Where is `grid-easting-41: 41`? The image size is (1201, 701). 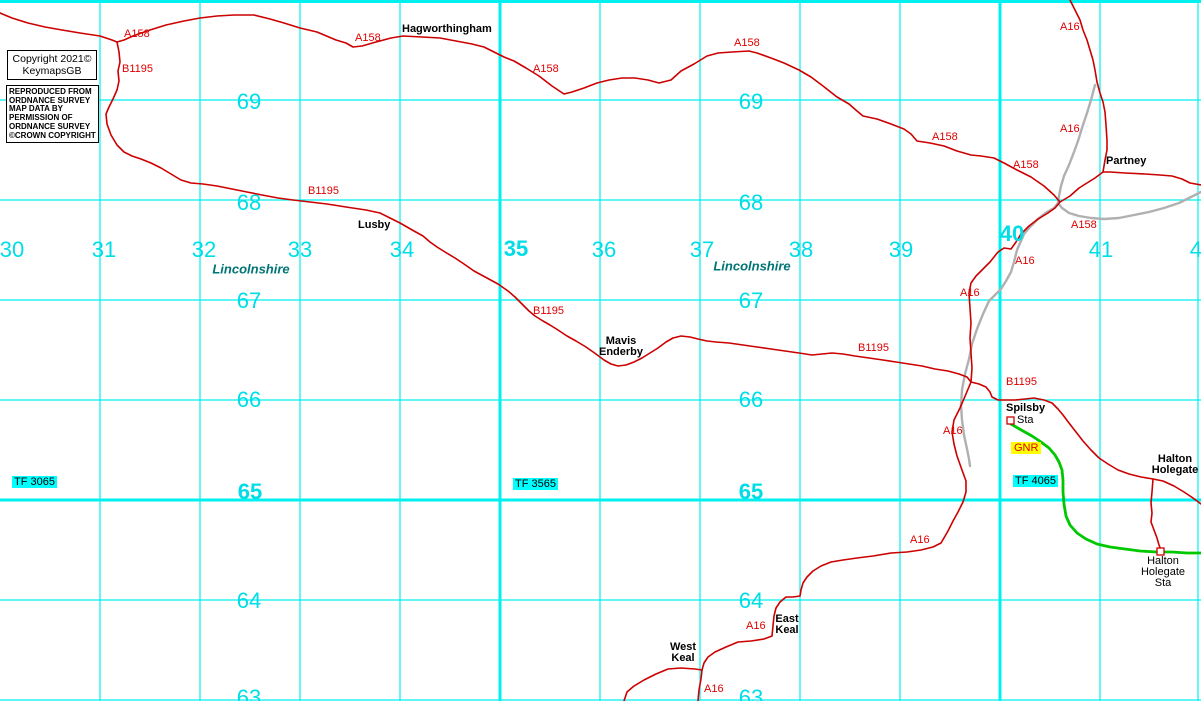 grid-easting-41: 41 is located at coordinates (1101, 249).